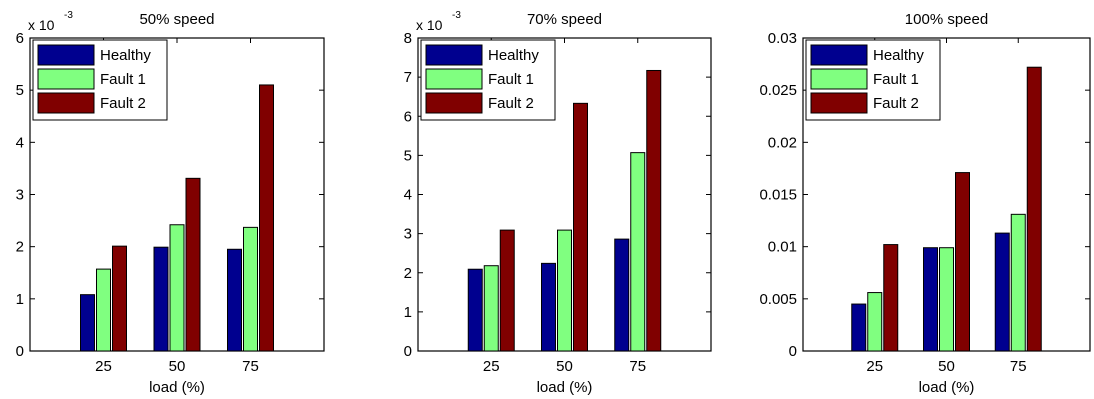 The width and height of the screenshot is (1094, 399). What do you see at coordinates (408, 77) in the screenshot?
I see `y-tick-label: 7` at bounding box center [408, 77].